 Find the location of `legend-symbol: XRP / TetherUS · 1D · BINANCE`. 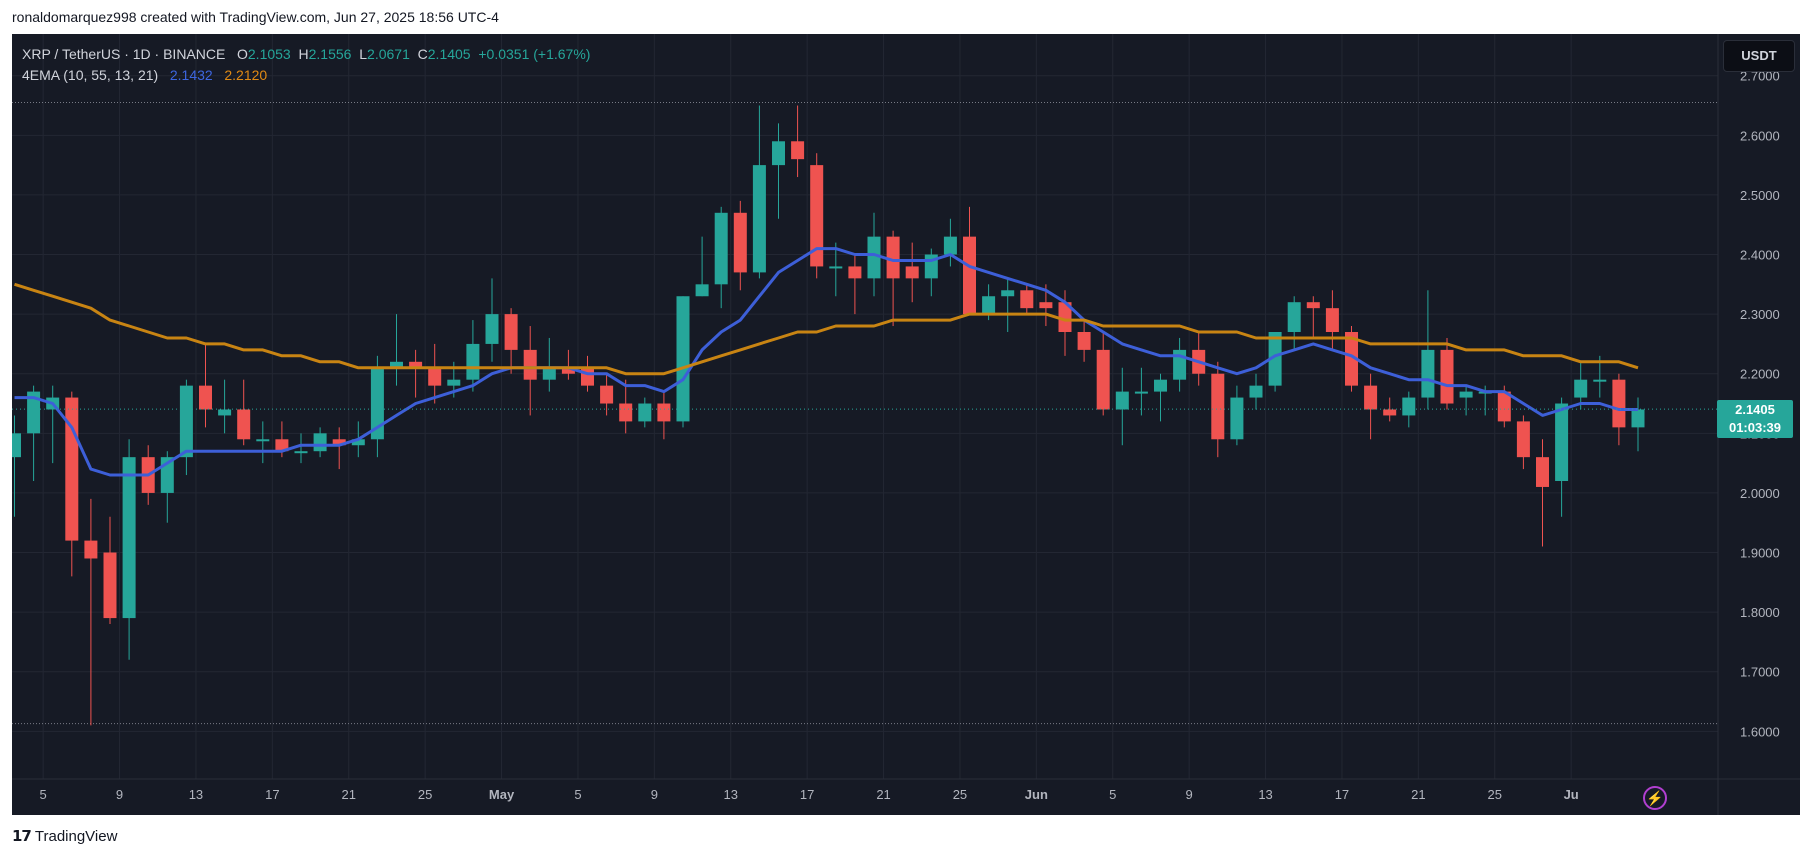

legend-symbol: XRP / TetherUS · 1D · BINANCE is located at coordinates (124, 54).